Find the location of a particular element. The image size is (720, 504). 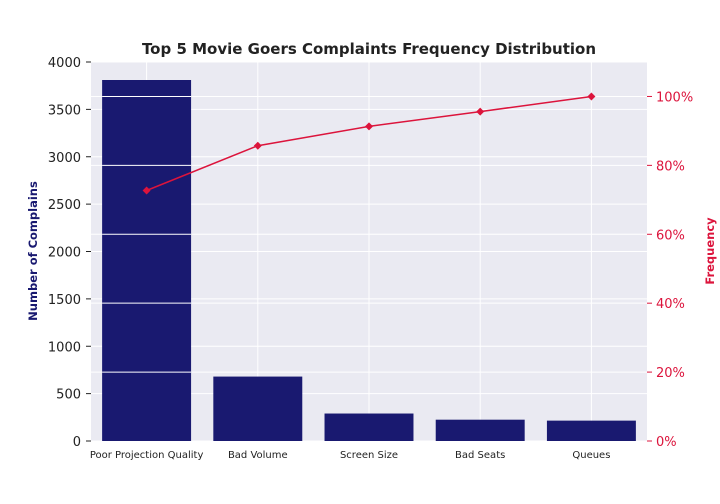

left-y-axis: 0 500 1000 1500 2000 2500 3000 3500 4000 is located at coordinates (69, 253).